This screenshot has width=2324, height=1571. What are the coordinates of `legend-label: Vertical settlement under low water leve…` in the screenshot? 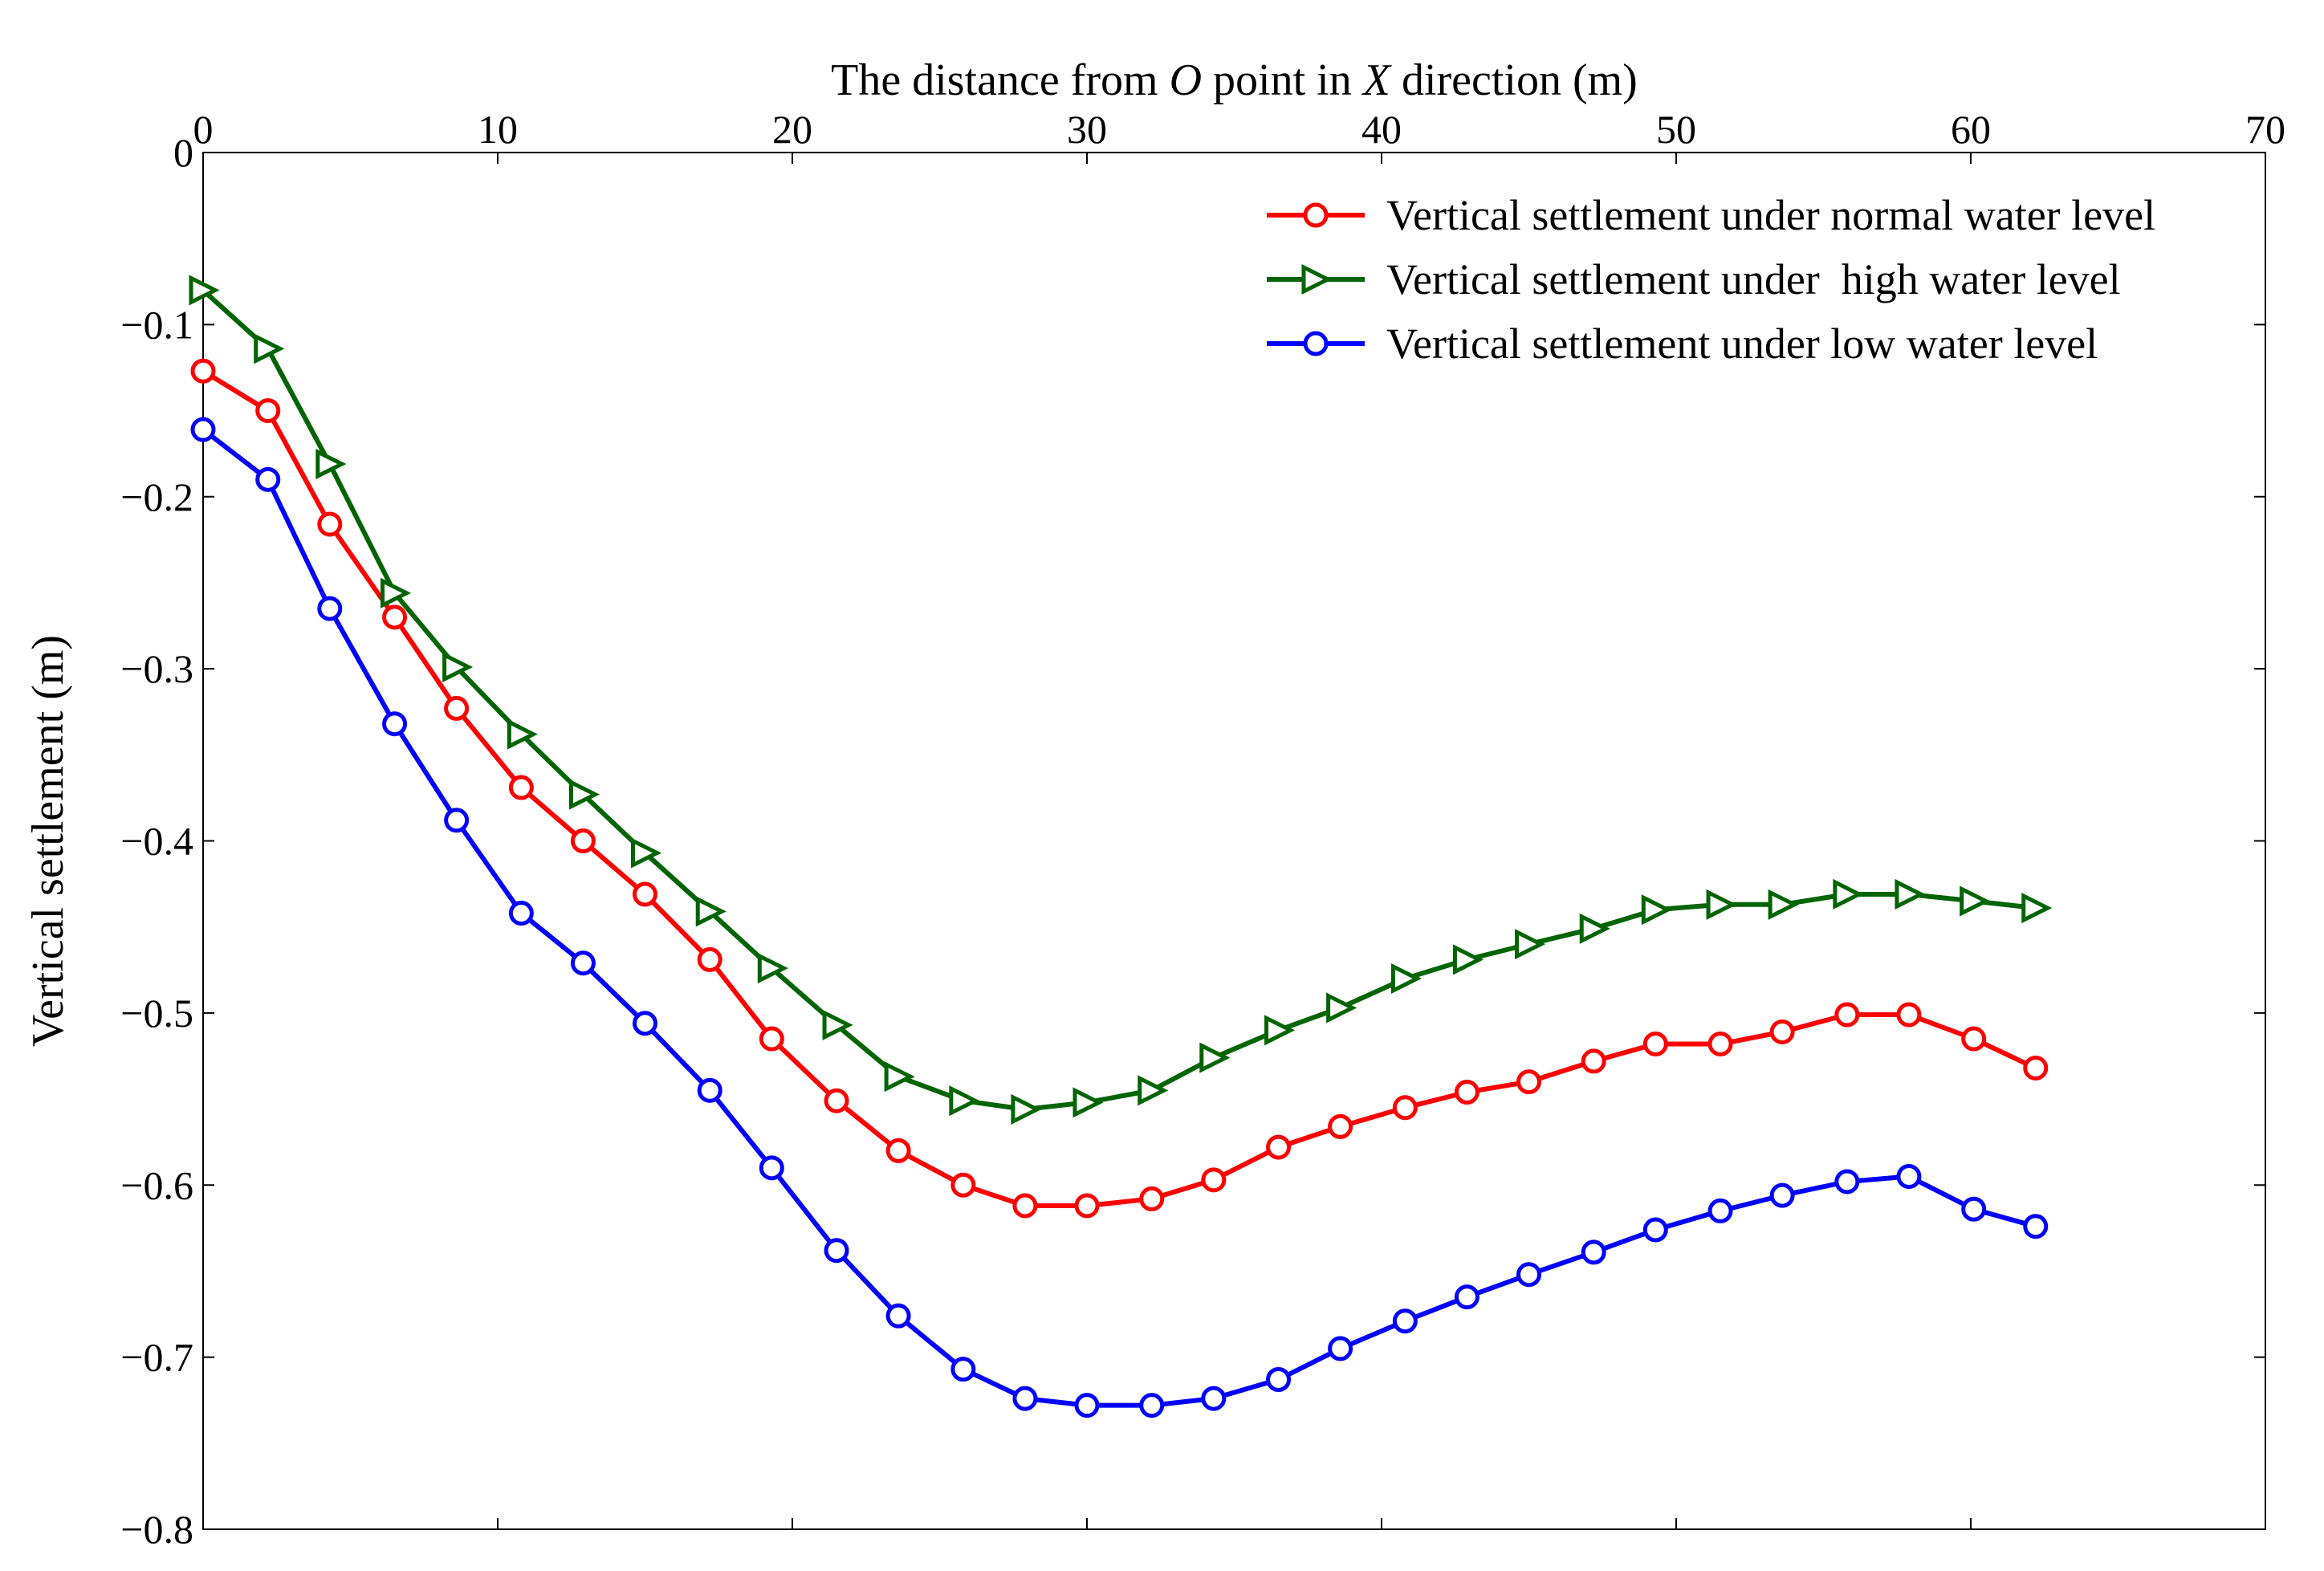 It's located at (1742, 343).